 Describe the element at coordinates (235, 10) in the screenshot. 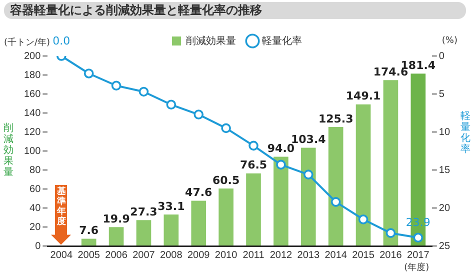

I see `chart-title: 容器軽量化による削減効果量と軽量化率の推移` at that location.